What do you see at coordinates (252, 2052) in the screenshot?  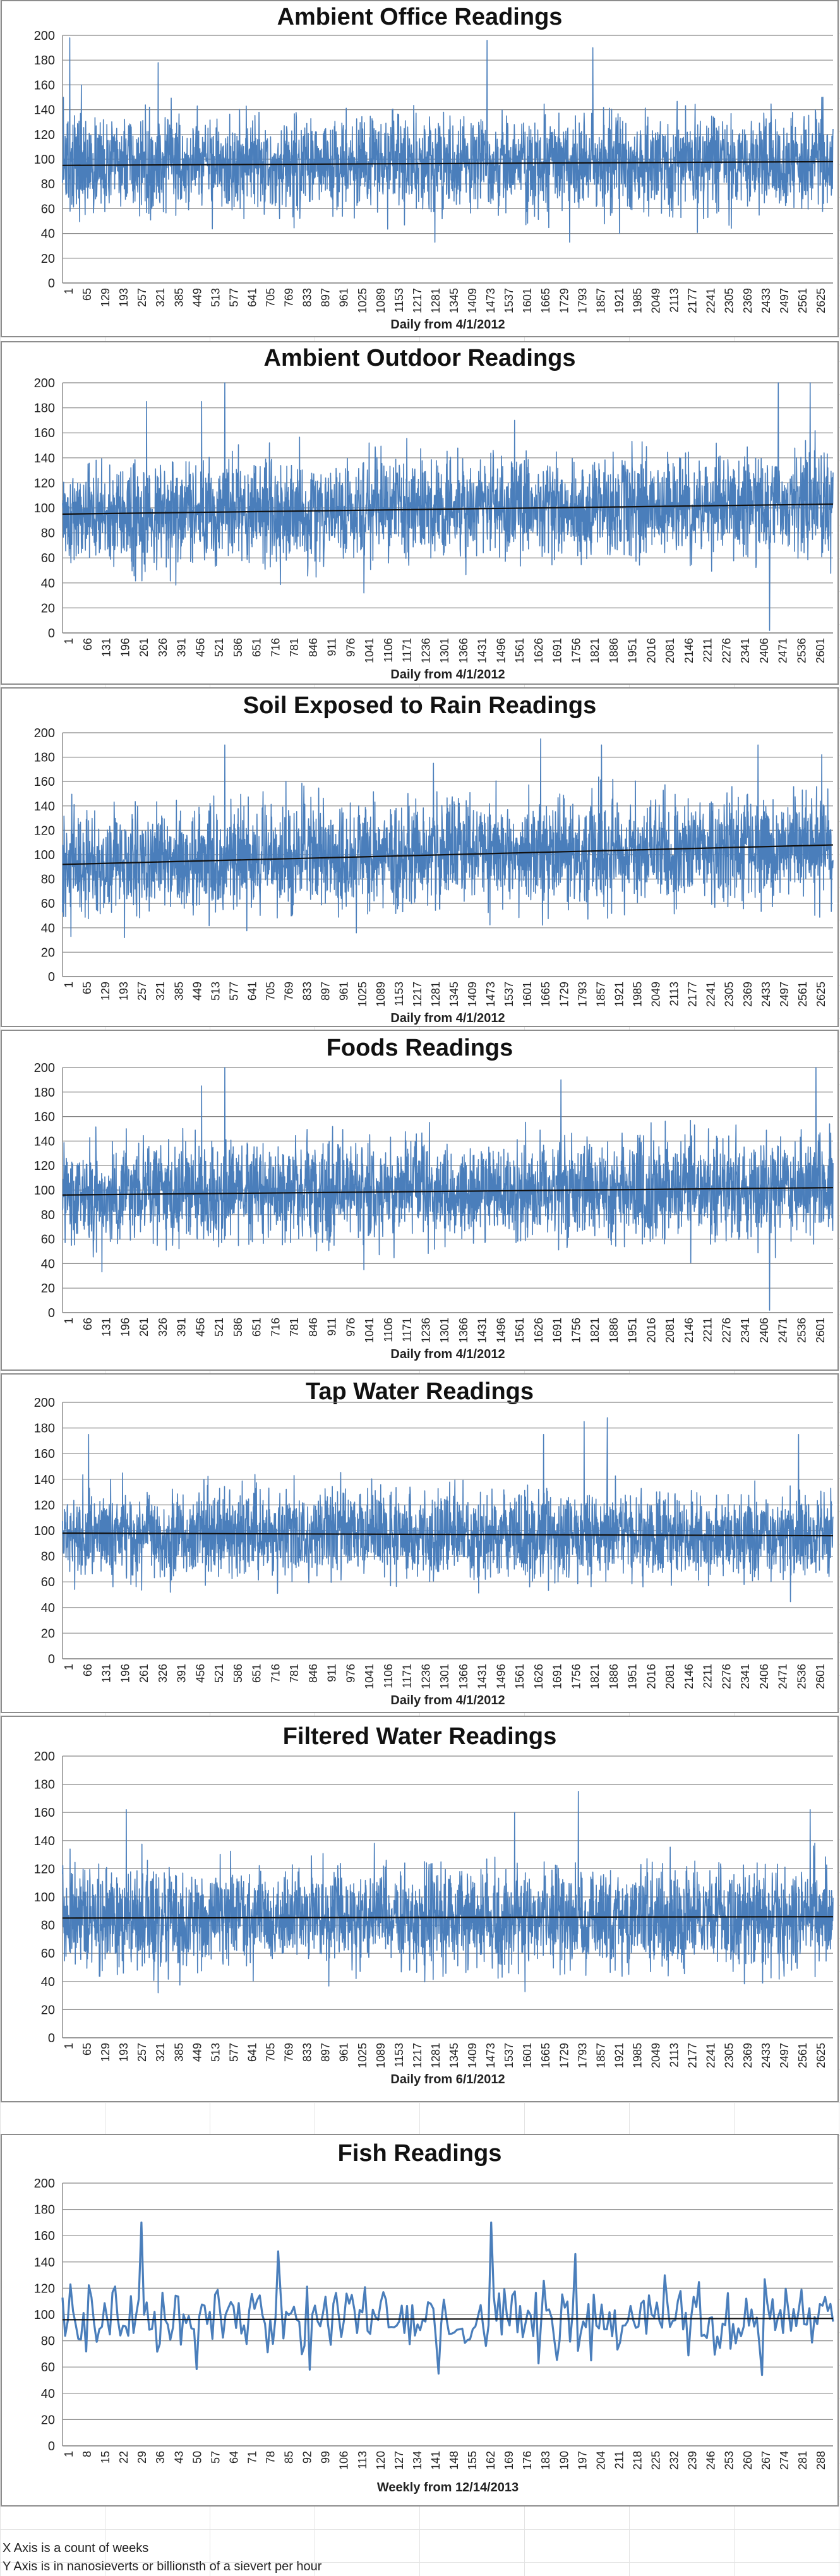 I see `x-tick-label: 641` at bounding box center [252, 2052].